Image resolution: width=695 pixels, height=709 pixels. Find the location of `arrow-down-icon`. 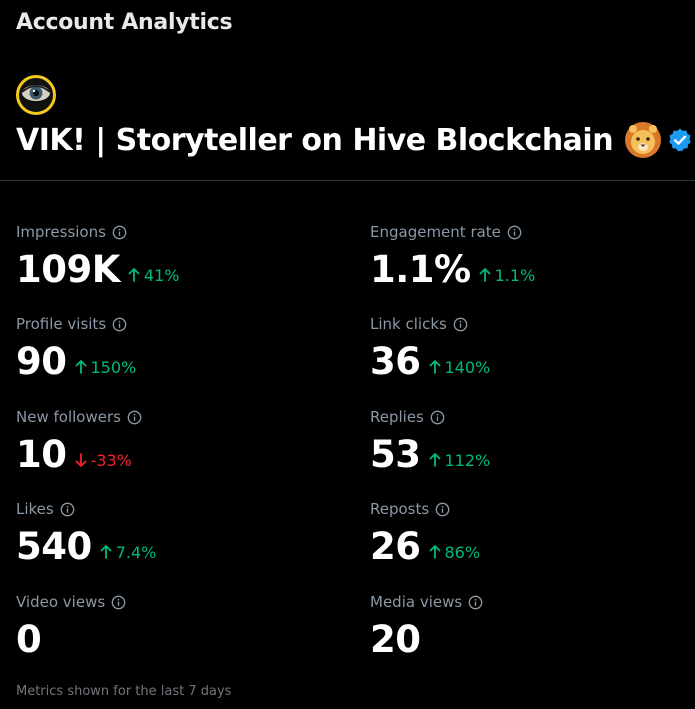

arrow-down-icon is located at coordinates (83, 460).